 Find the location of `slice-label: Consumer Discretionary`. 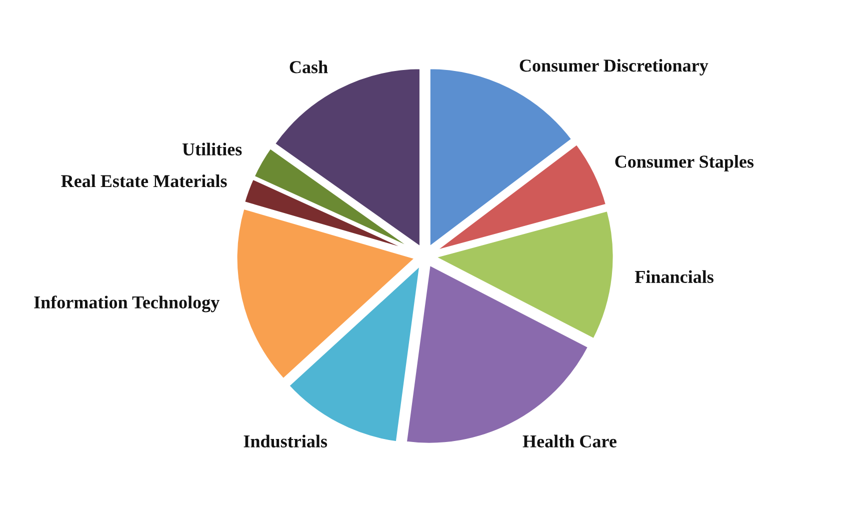

slice-label: Consumer Discretionary is located at coordinates (614, 67).